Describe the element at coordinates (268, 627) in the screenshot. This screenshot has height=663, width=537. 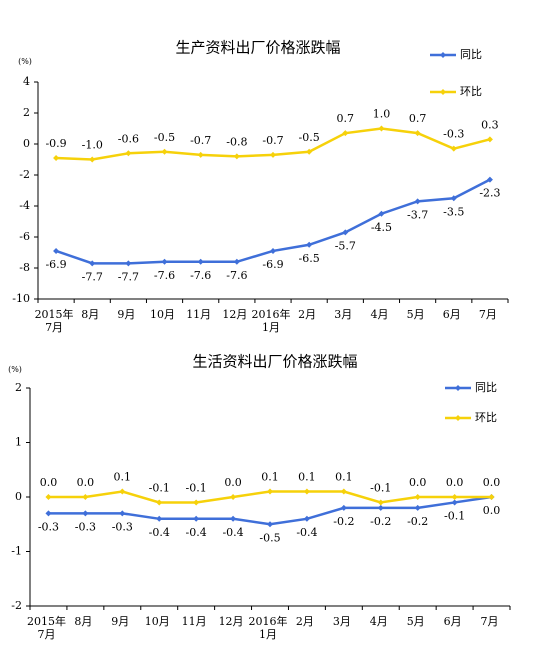
I see `x-tick-label: 2016年 1月` at that location.